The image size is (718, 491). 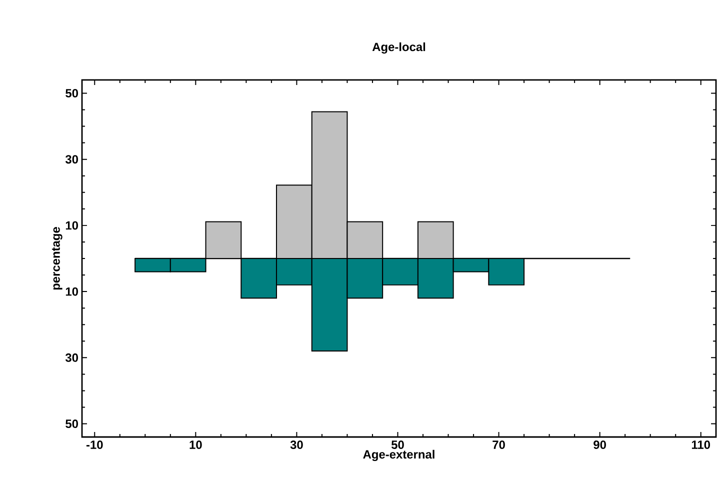 What do you see at coordinates (498, 444) in the screenshot?
I see `x-tick-label: 70` at bounding box center [498, 444].